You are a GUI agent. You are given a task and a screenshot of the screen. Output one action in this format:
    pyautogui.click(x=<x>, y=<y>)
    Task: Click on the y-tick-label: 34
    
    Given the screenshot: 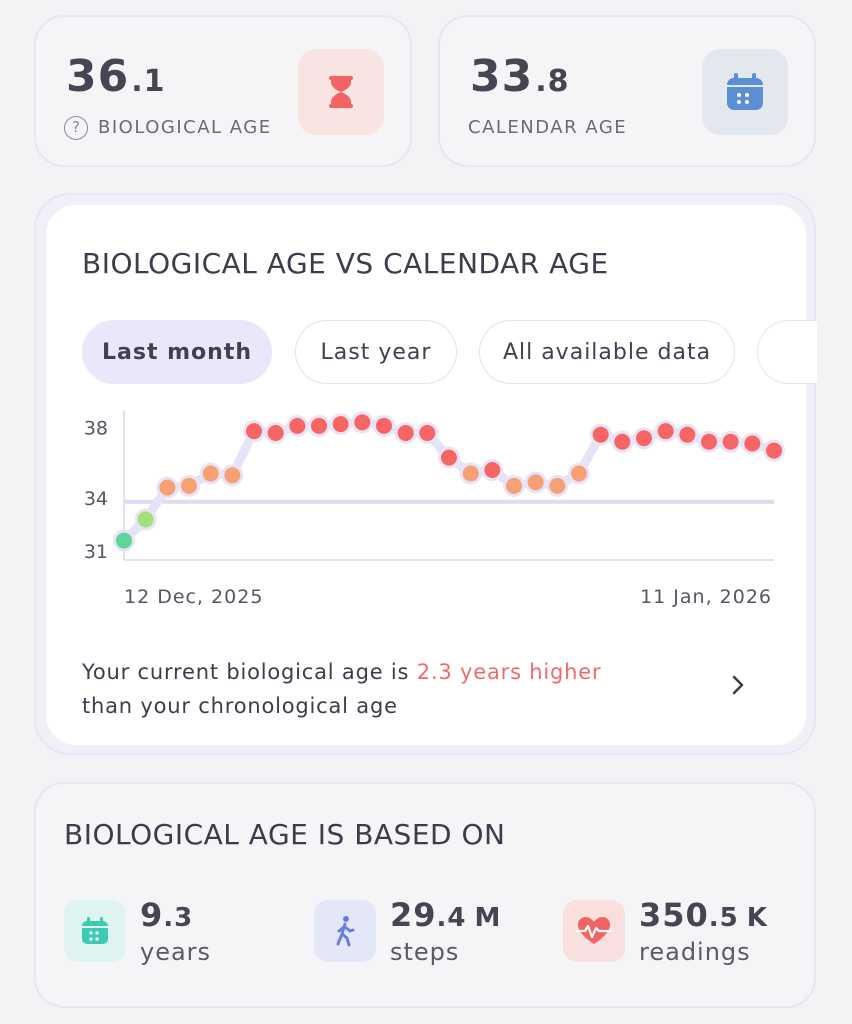 What is the action you would take?
    pyautogui.click(x=96, y=499)
    